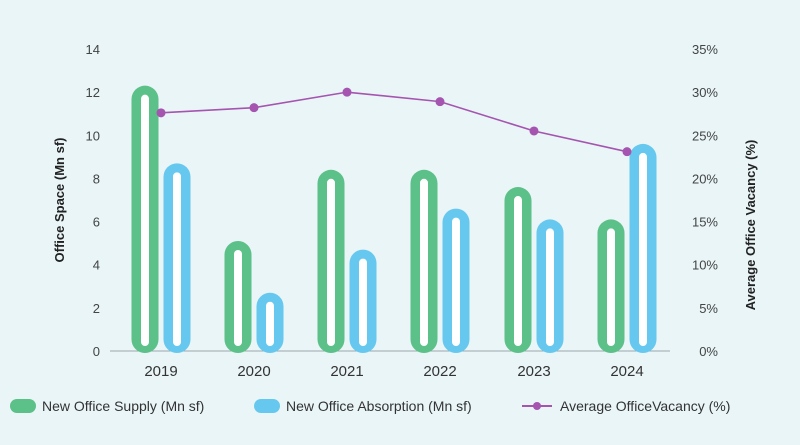  What do you see at coordinates (96, 308) in the screenshot?
I see `y-tick-label: 2` at bounding box center [96, 308].